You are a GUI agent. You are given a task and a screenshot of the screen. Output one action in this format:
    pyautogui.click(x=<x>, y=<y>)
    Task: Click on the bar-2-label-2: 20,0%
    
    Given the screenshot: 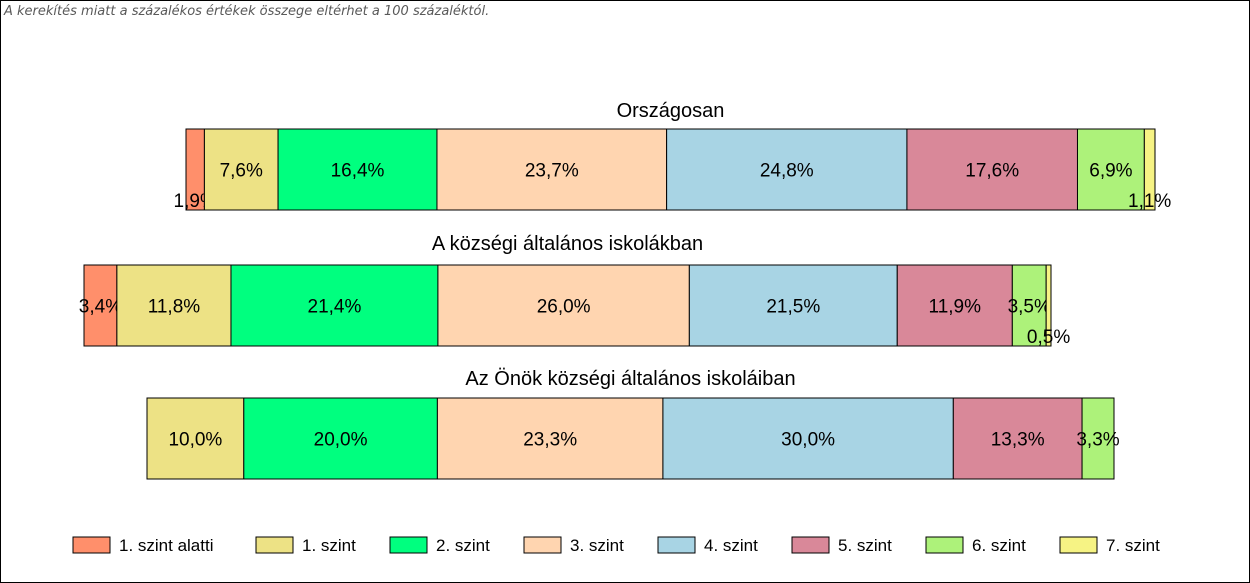 What is the action you would take?
    pyautogui.click(x=341, y=440)
    